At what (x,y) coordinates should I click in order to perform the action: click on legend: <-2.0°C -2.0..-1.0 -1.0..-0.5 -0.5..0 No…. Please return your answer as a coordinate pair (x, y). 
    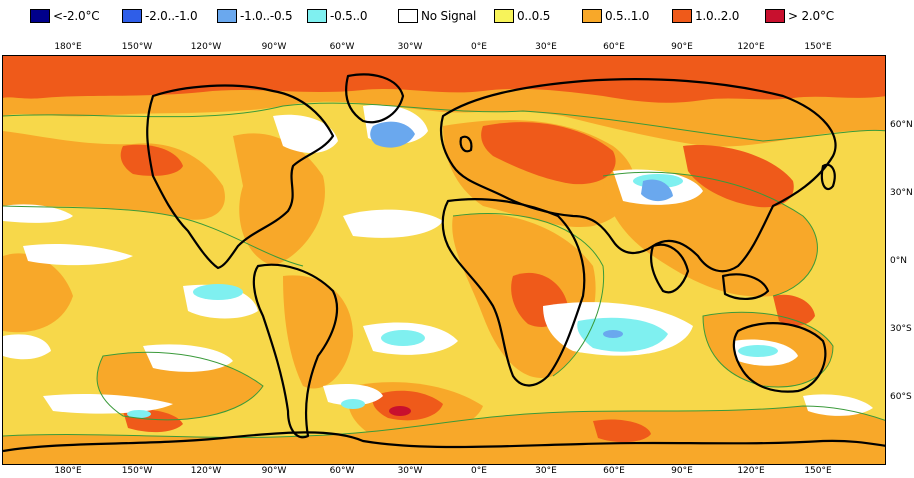
    Looking at the image, I should click on (457, 17).